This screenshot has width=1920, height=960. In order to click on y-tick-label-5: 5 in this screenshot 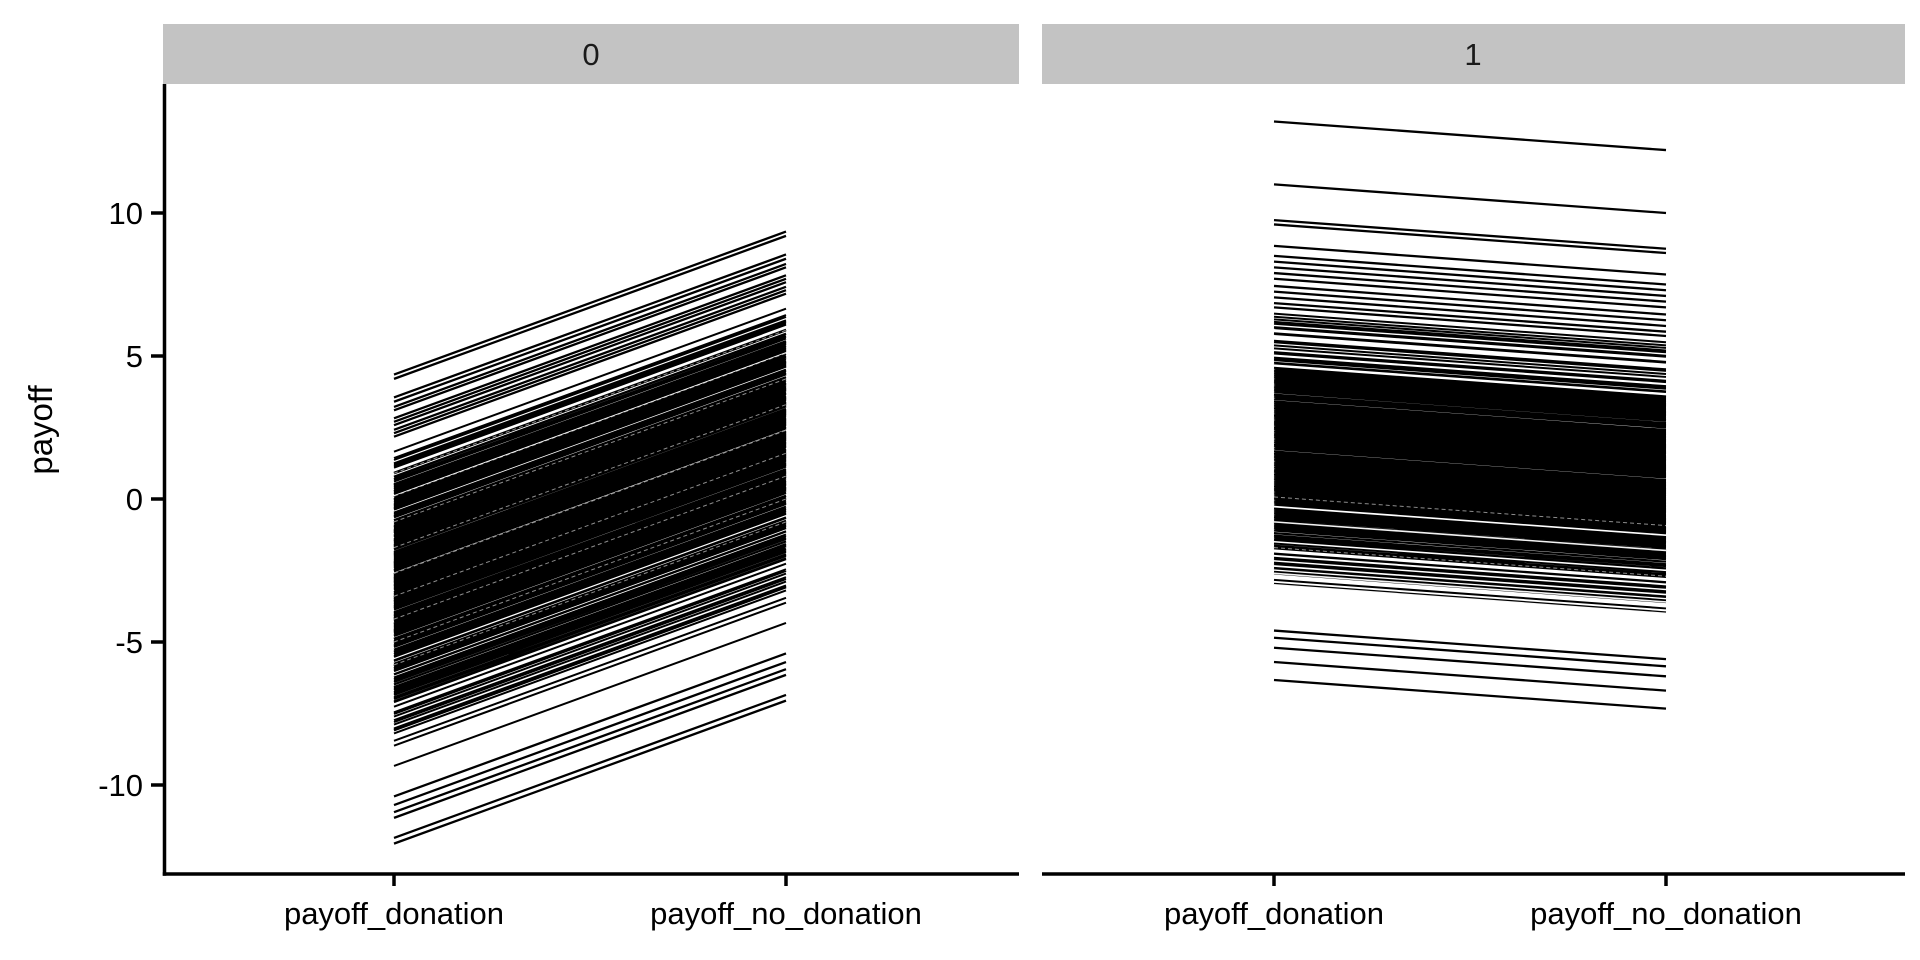, I will do `click(134, 356)`.